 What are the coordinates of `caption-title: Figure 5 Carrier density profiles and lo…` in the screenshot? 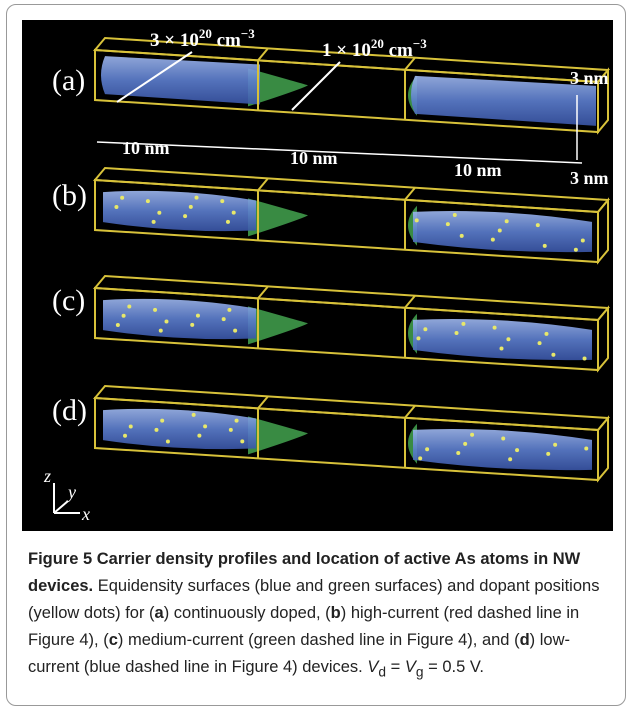 It's located at (304, 572).